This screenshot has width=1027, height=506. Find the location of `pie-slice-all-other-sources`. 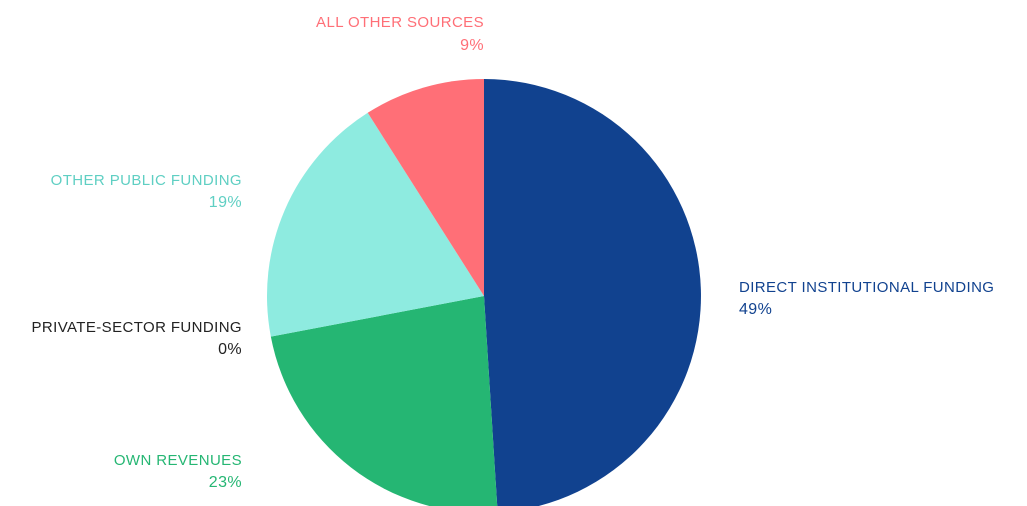

pie-slice-all-other-sources is located at coordinates (425, 187).